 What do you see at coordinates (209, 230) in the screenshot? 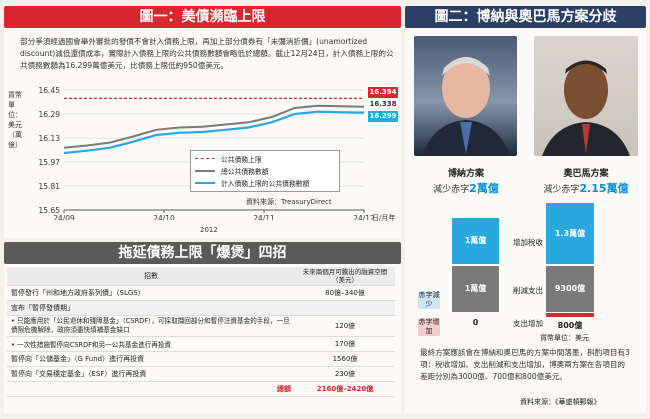
I see `year-label: 2012` at bounding box center [209, 230].